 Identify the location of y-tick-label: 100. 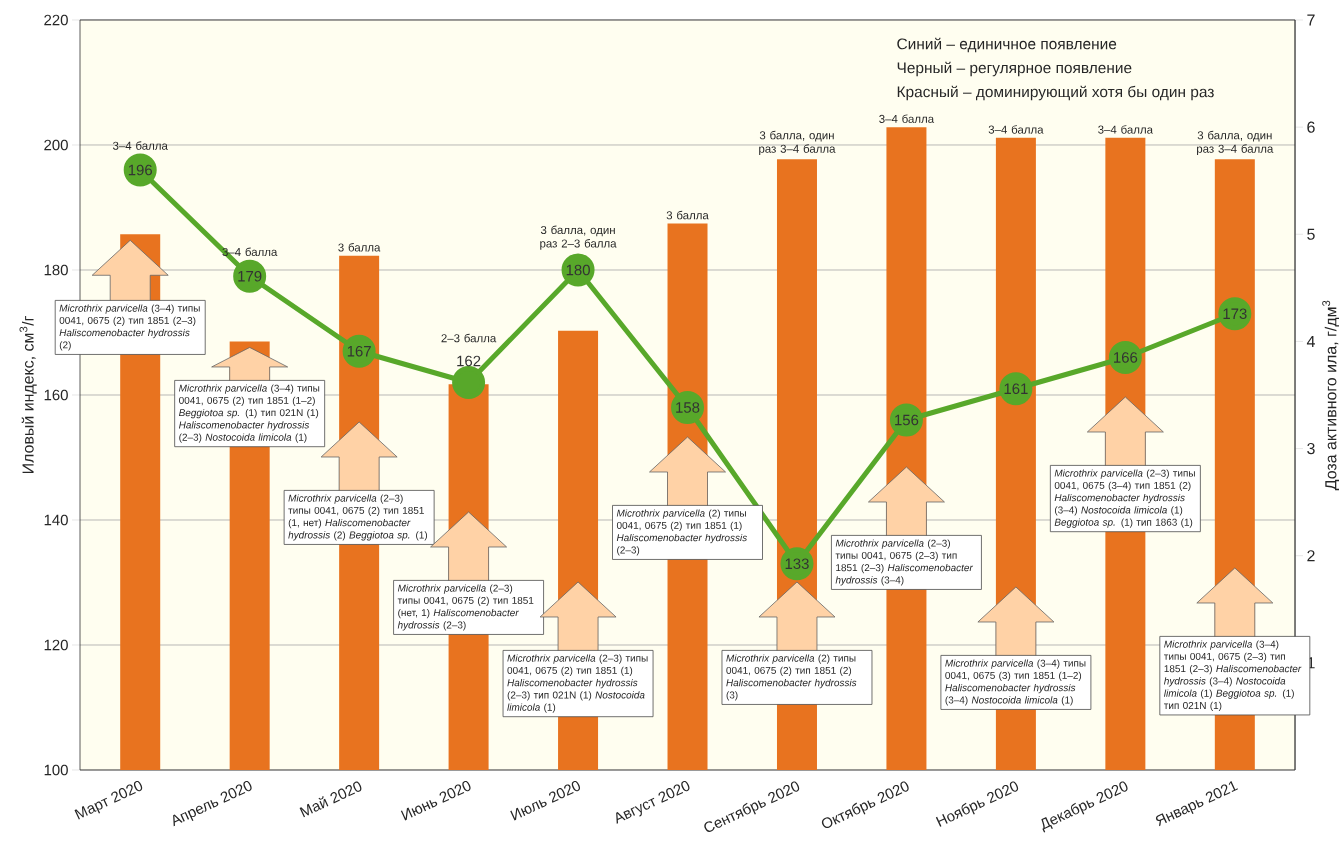
(56, 770).